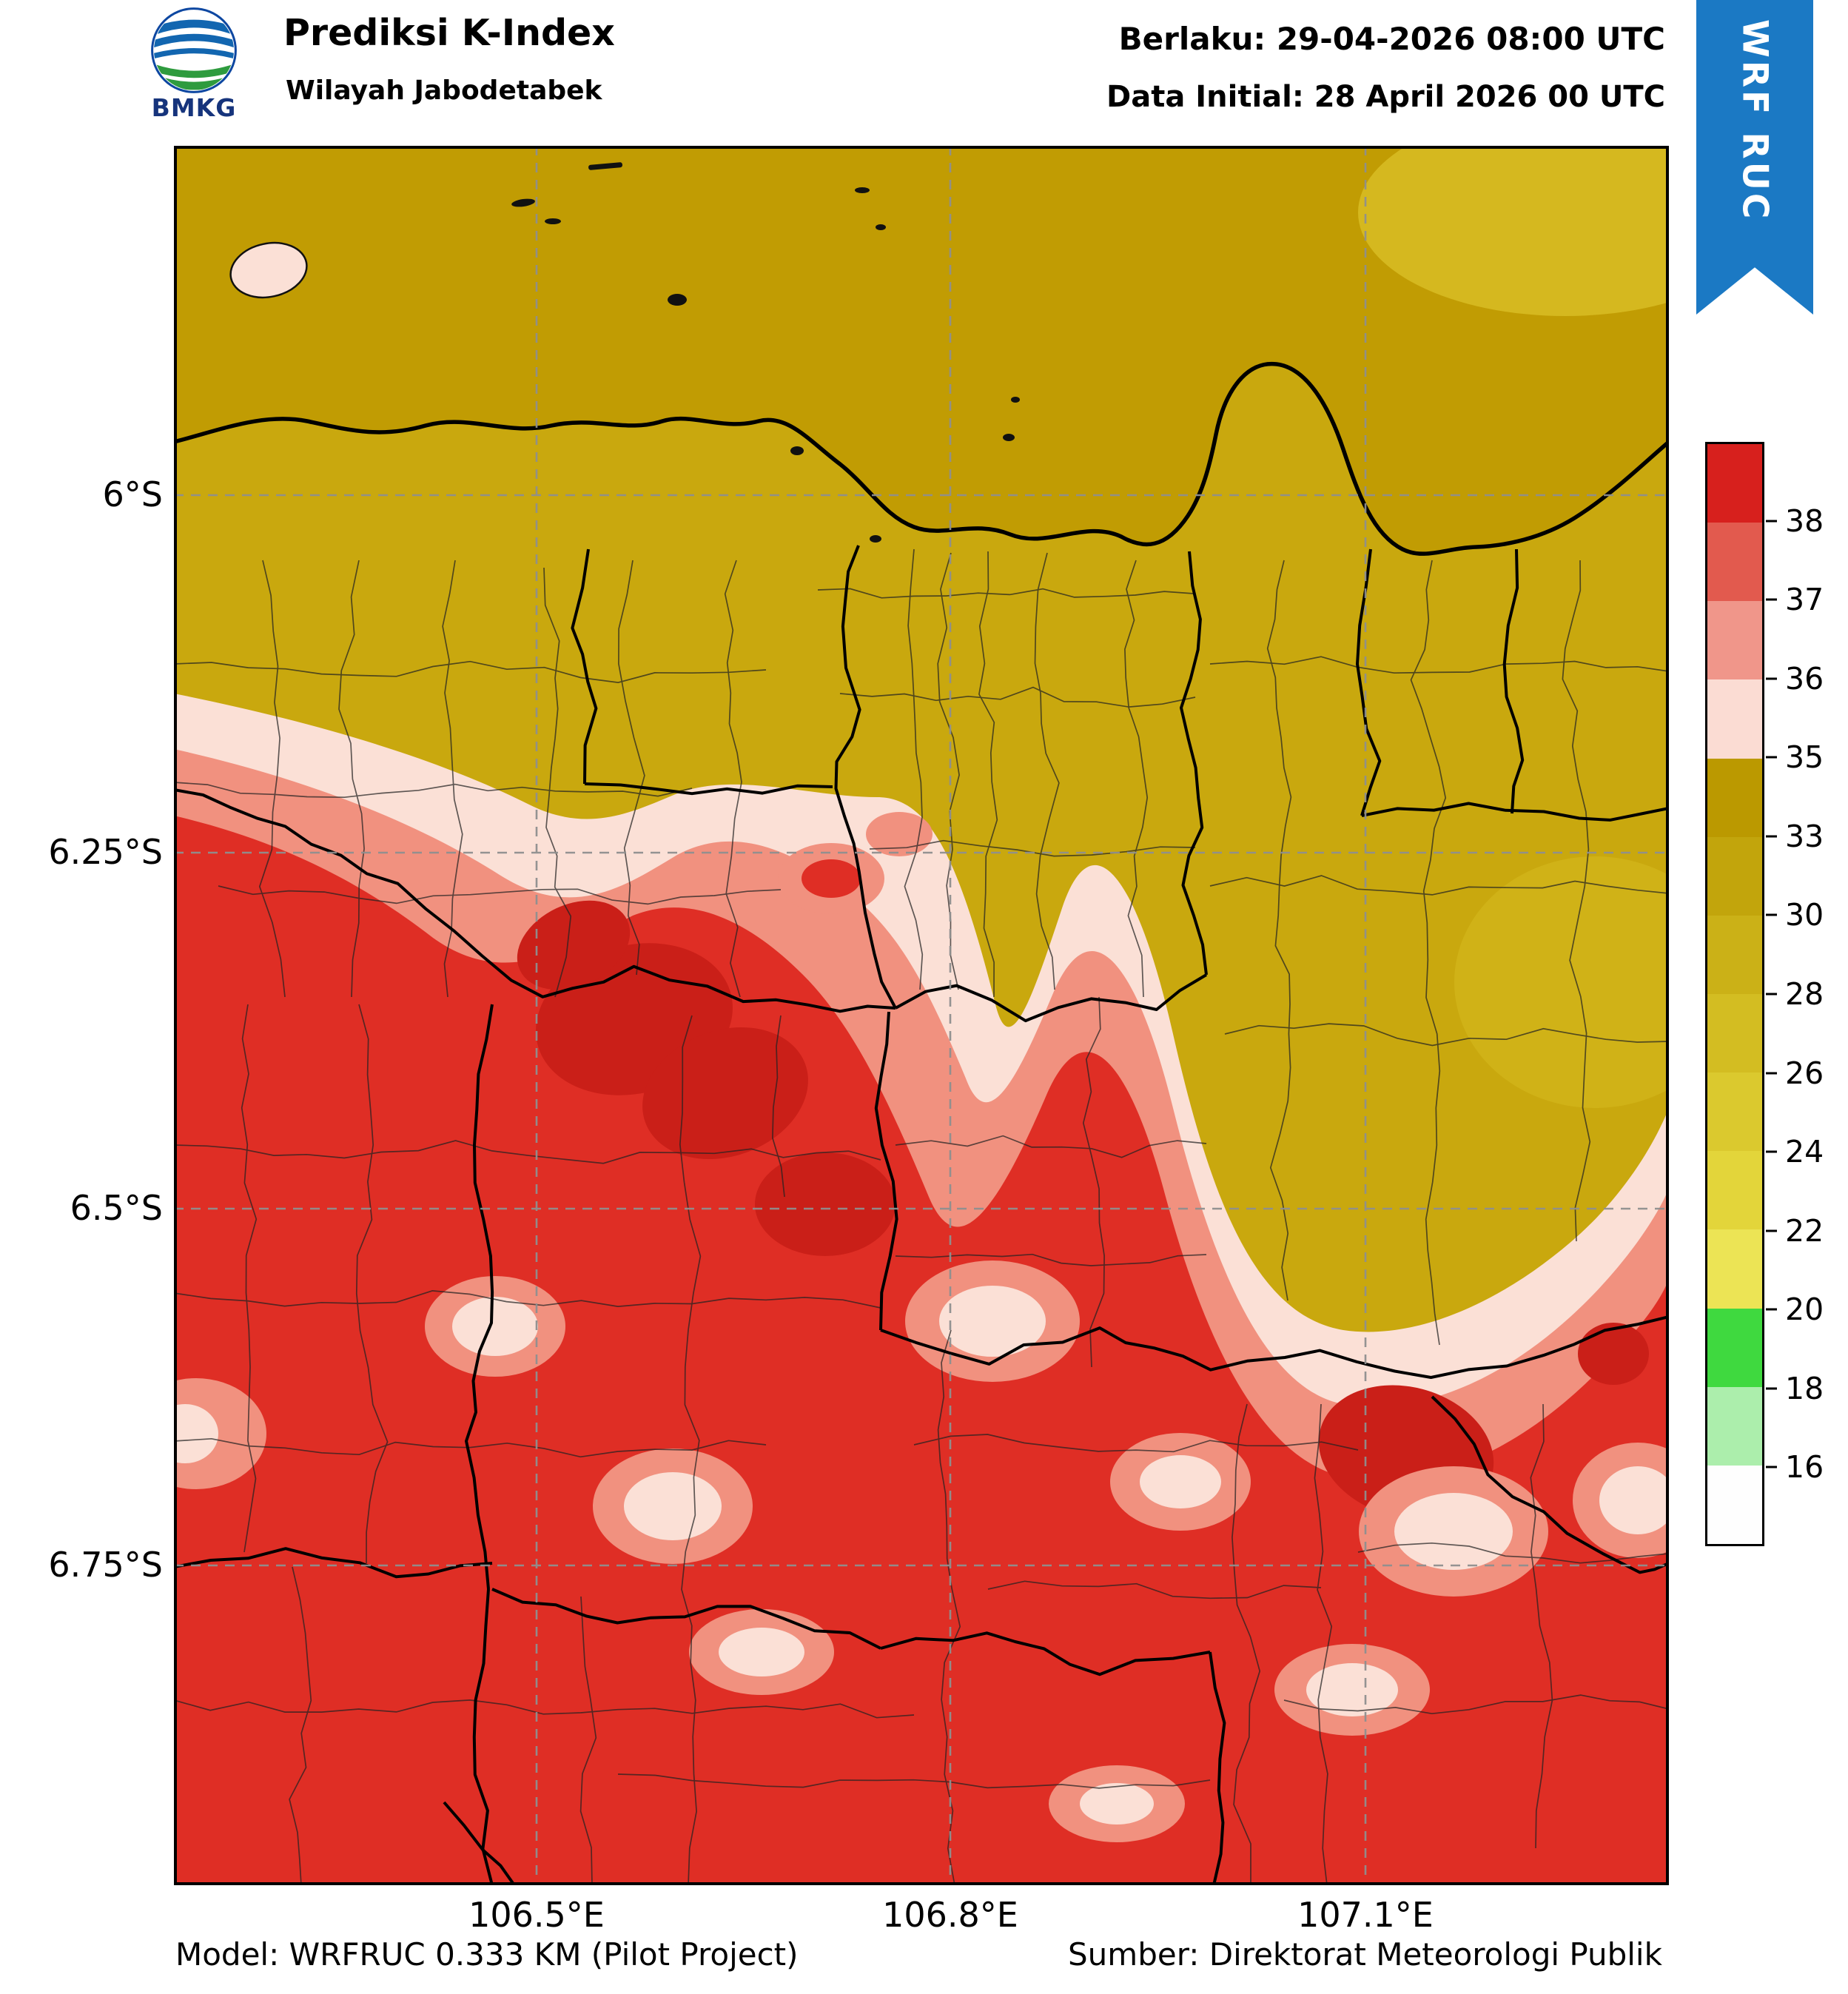 The image size is (1848, 1994). I want to click on bmkg-logo-label: BMKG, so click(194, 107).